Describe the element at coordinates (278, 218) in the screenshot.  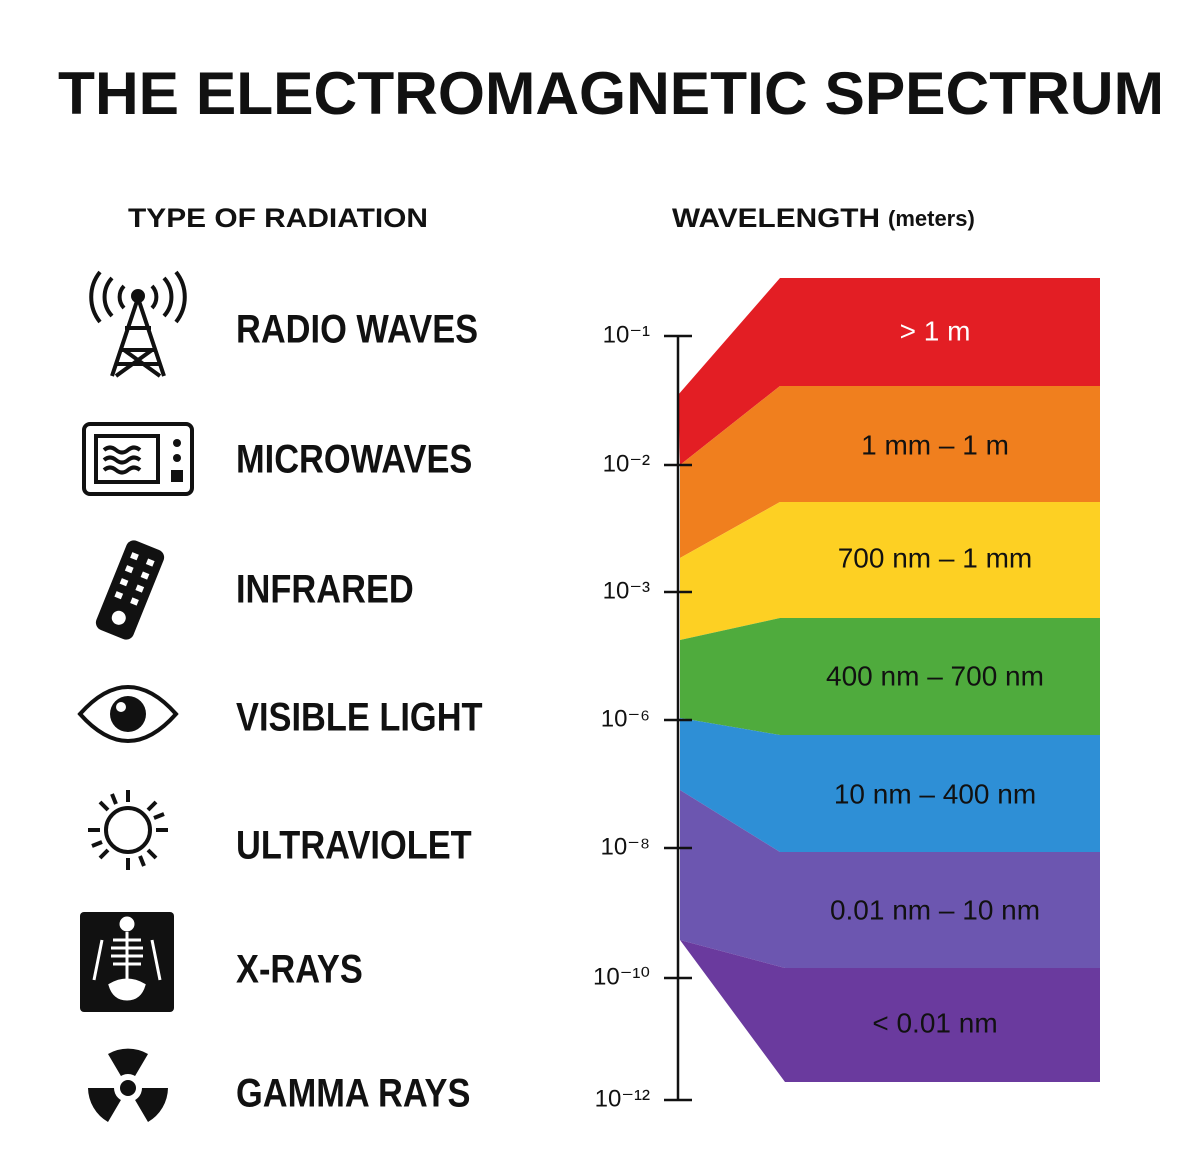
I see `header-type: TYPE OF RADIATION` at that location.